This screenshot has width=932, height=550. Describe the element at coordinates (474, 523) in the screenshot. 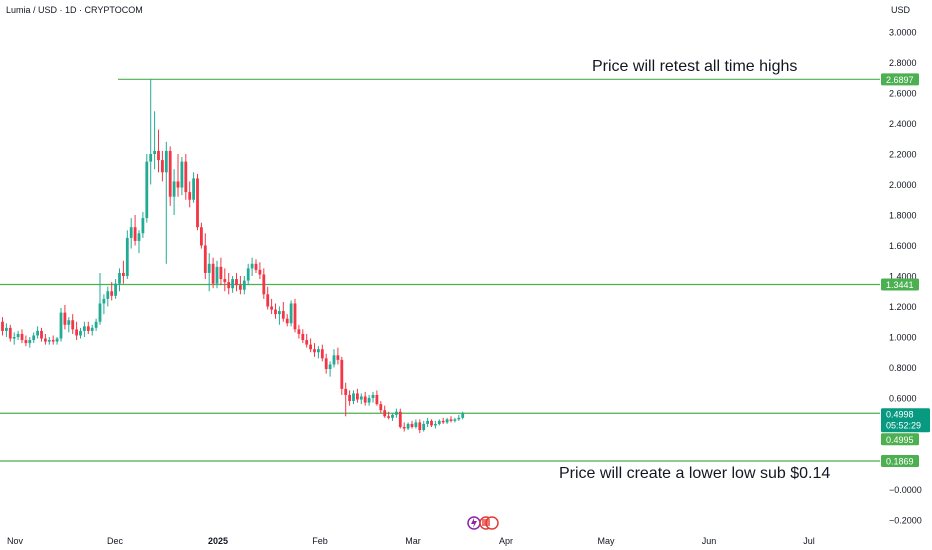

I see `bolt-icon` at that location.